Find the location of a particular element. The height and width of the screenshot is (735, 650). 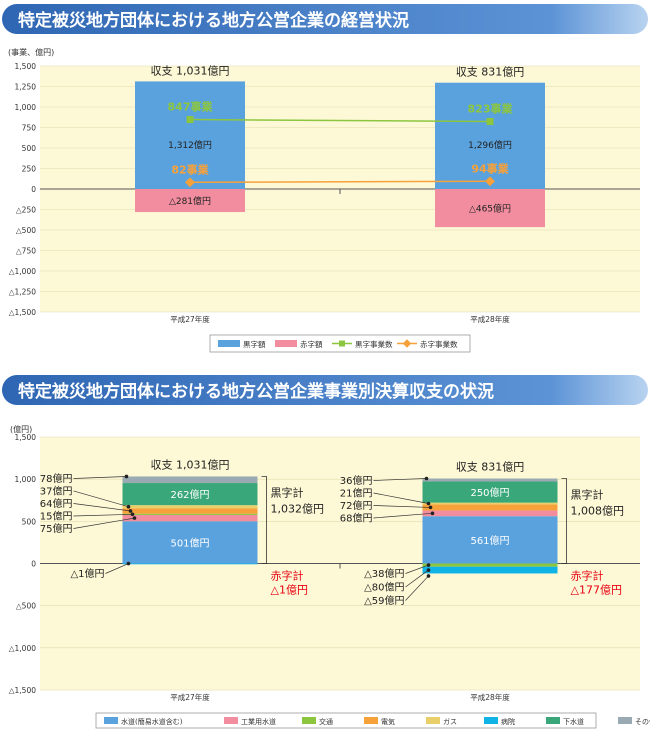

chart-1-x-tick-label: 平成28年度 is located at coordinates (490, 319).